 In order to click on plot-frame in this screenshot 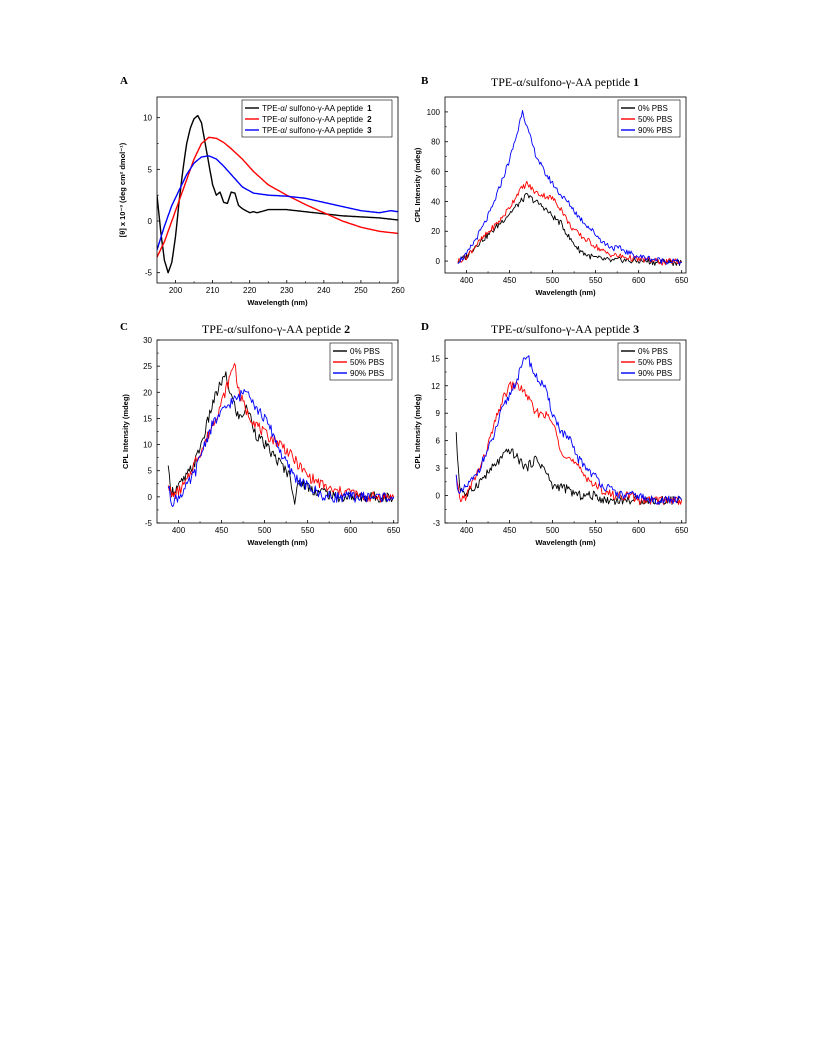, I will do `click(277, 190)`.